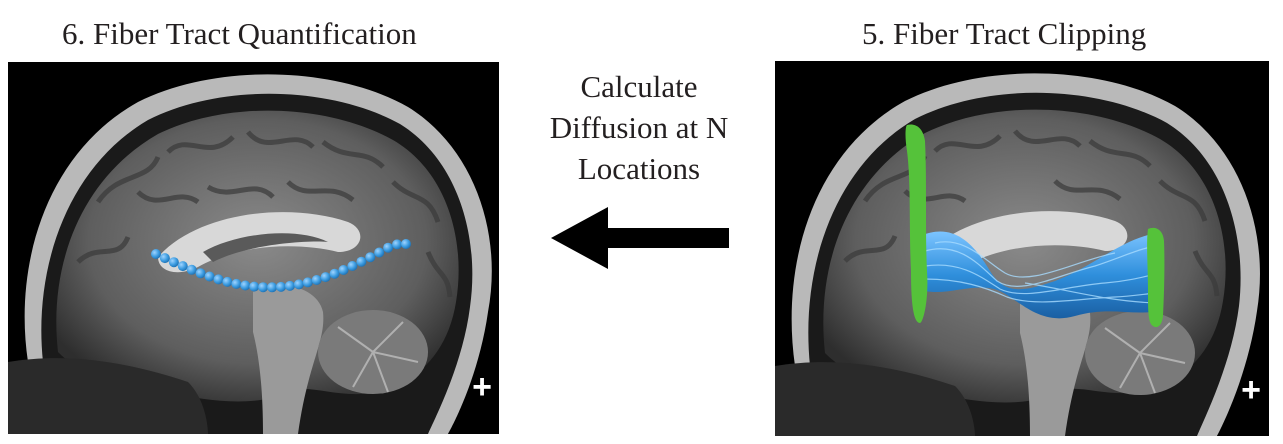 The height and width of the screenshot is (444, 1283). What do you see at coordinates (640, 238) in the screenshot?
I see `left-arrow-icon` at bounding box center [640, 238].